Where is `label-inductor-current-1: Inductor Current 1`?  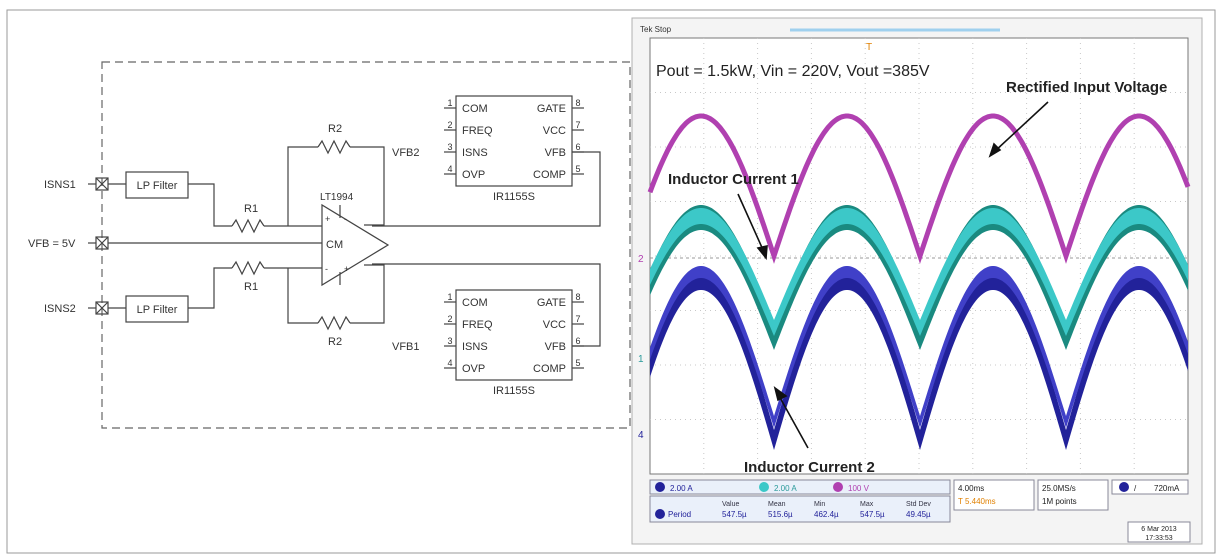
label-inductor-current-1: Inductor Current 1 is located at coordinates (733, 179).